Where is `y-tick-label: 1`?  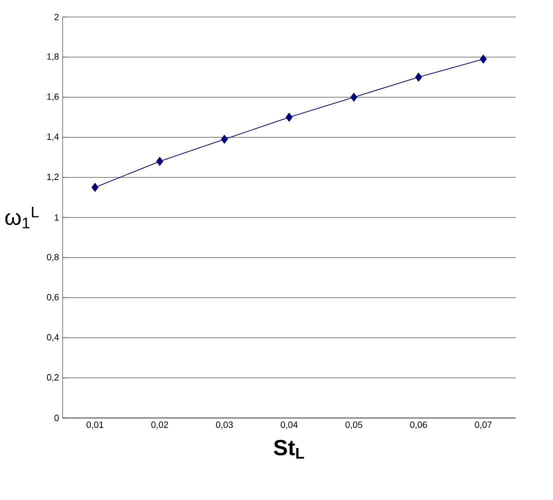 y-tick-label: 1 is located at coordinates (56, 217).